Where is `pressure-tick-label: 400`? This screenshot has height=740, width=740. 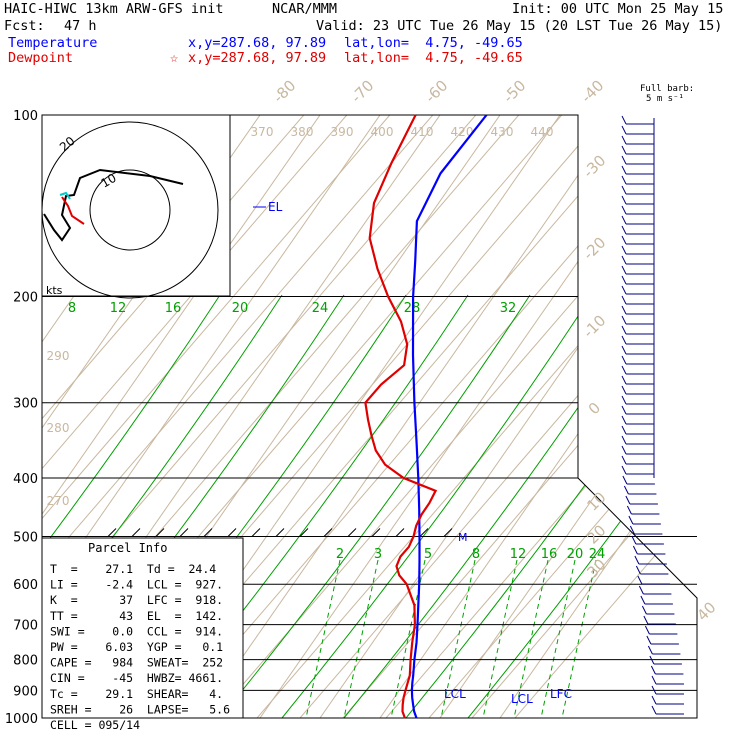
pressure-tick-label: 400 is located at coordinates (25, 479).